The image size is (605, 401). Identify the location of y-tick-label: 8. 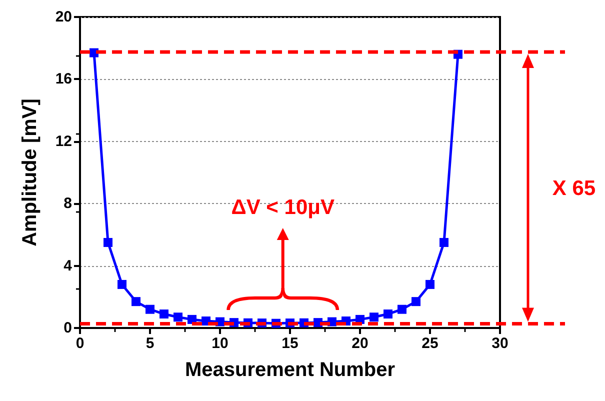
(68, 203).